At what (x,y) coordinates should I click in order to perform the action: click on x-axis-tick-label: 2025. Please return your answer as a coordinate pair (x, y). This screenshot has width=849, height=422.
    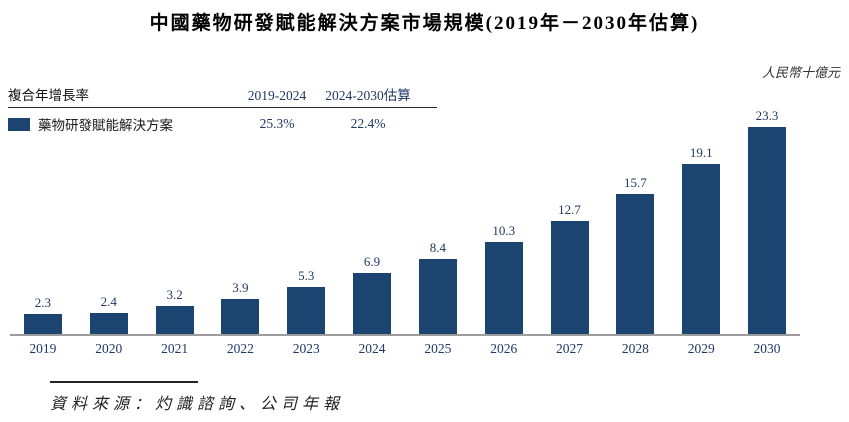
    Looking at the image, I should click on (438, 348).